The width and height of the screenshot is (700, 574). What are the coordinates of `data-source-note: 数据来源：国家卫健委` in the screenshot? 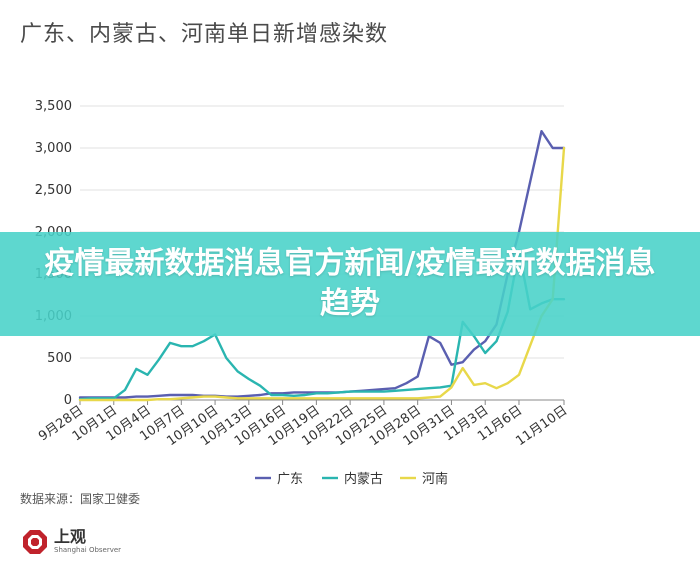 It's located at (80, 499).